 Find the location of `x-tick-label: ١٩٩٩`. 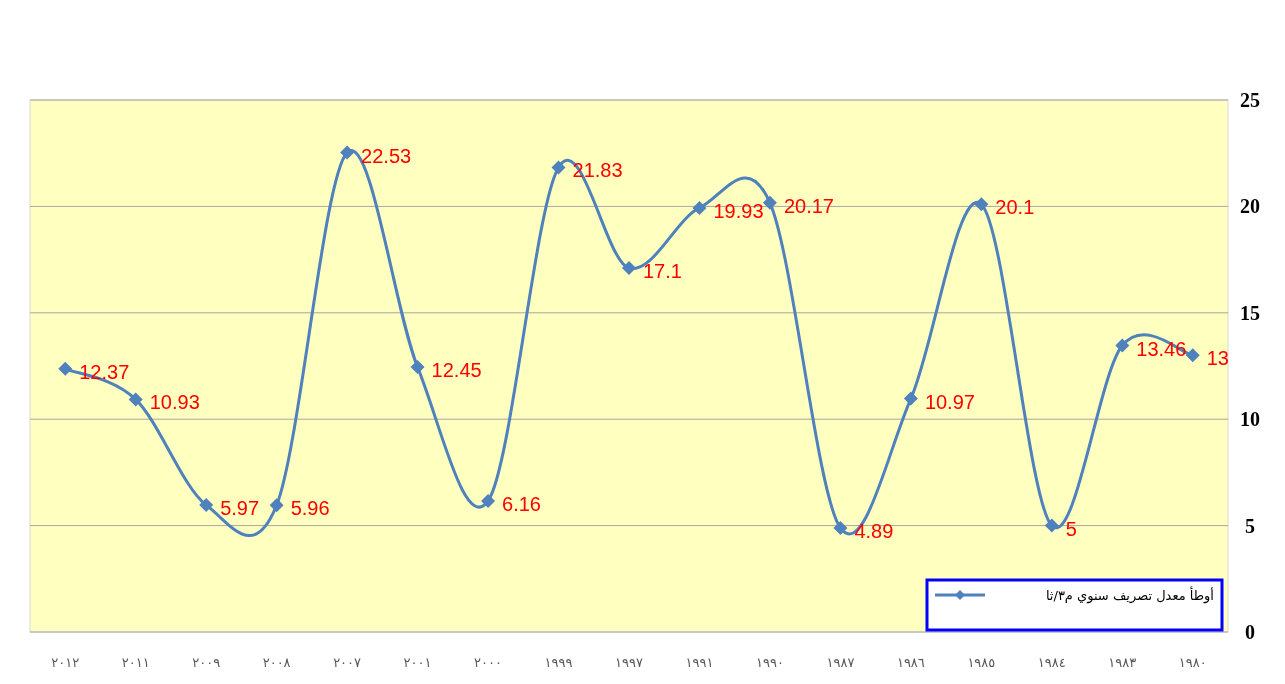

x-tick-label: ١٩٩٩ is located at coordinates (558, 662).